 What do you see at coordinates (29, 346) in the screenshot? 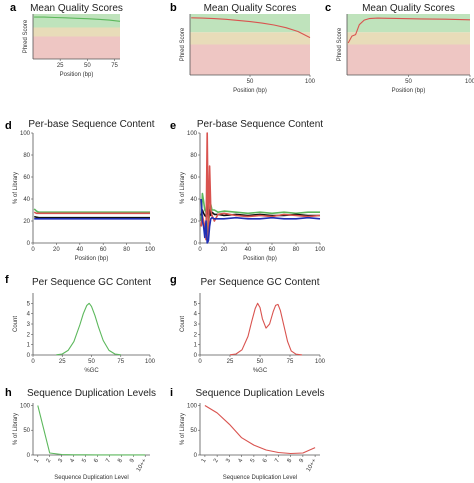
I see `y-tick-label: 1` at bounding box center [29, 346].